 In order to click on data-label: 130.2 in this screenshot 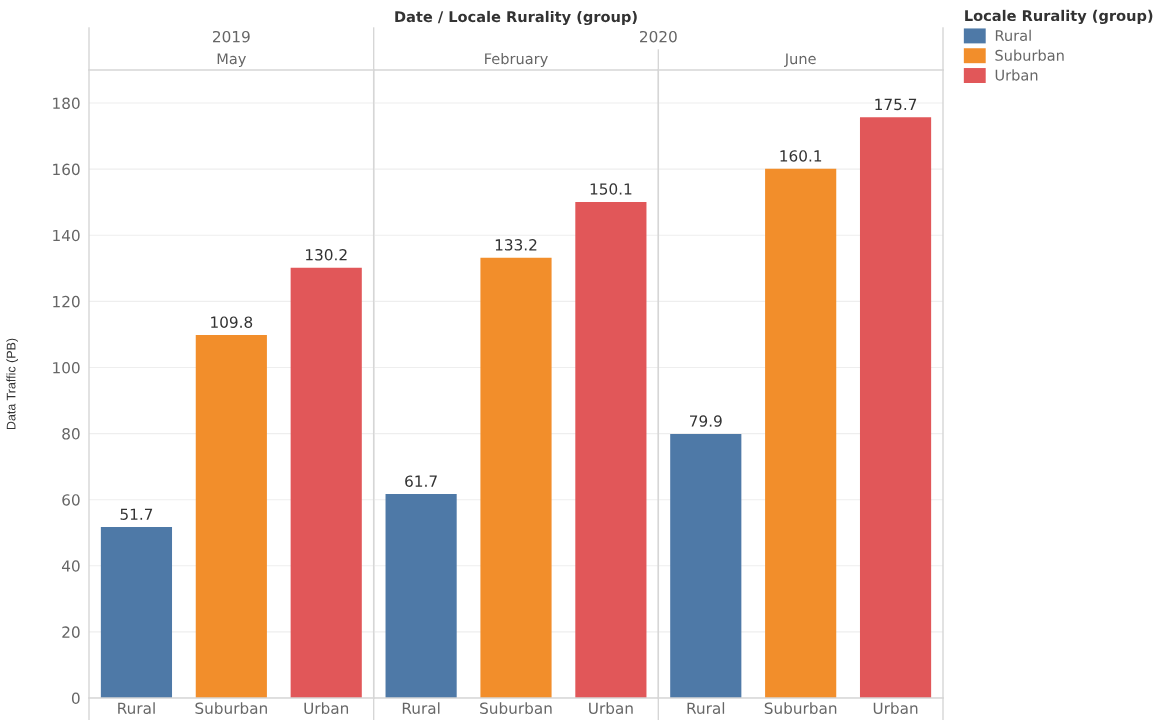, I will do `click(326, 254)`.